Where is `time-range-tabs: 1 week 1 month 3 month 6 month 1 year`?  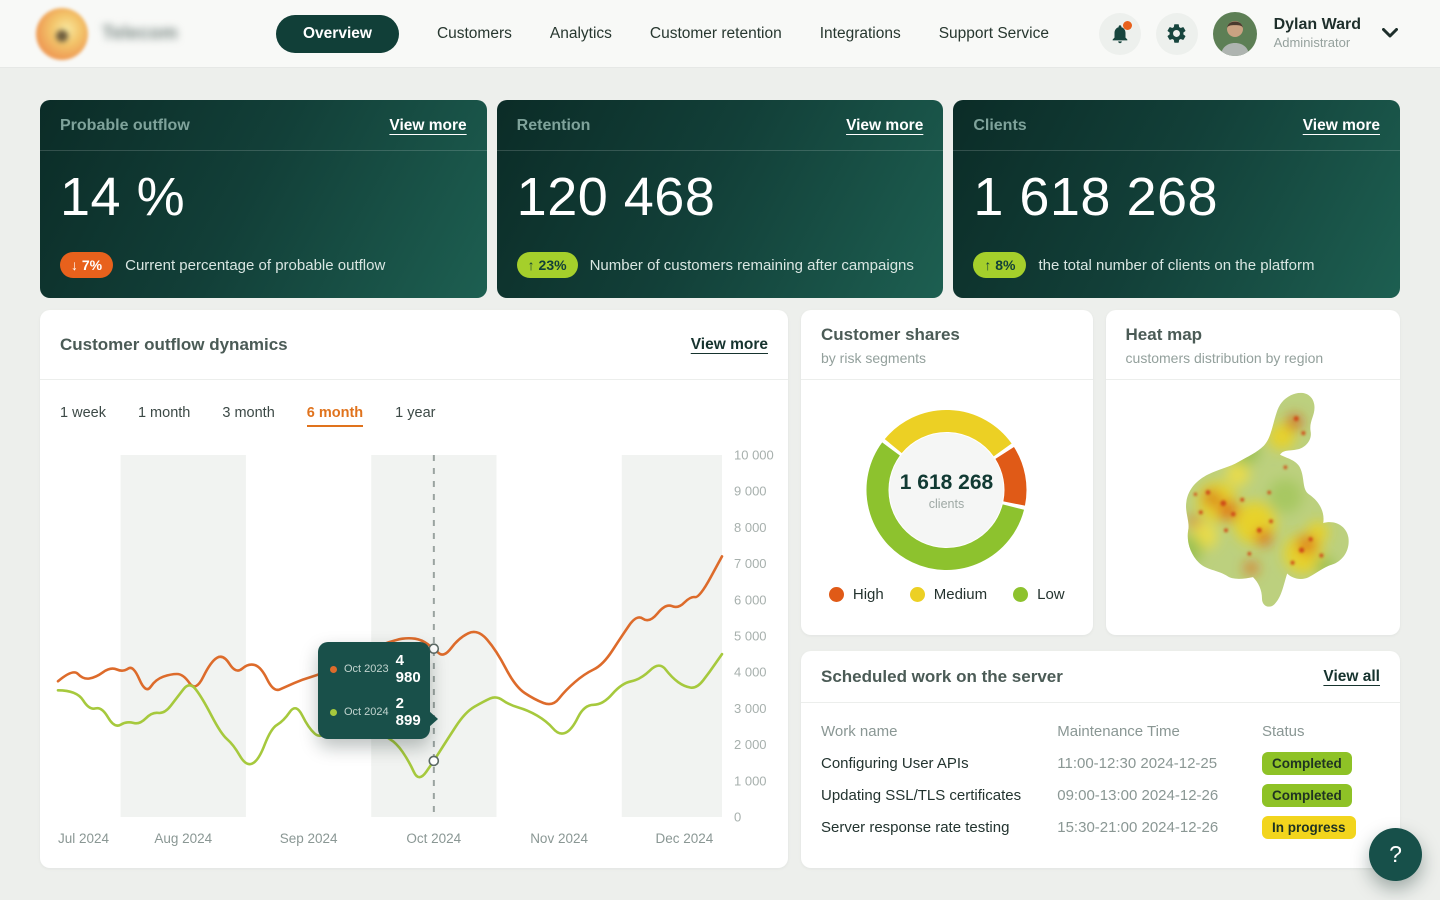 time-range-tabs: 1 week 1 month 3 month 6 month 1 year is located at coordinates (414, 412).